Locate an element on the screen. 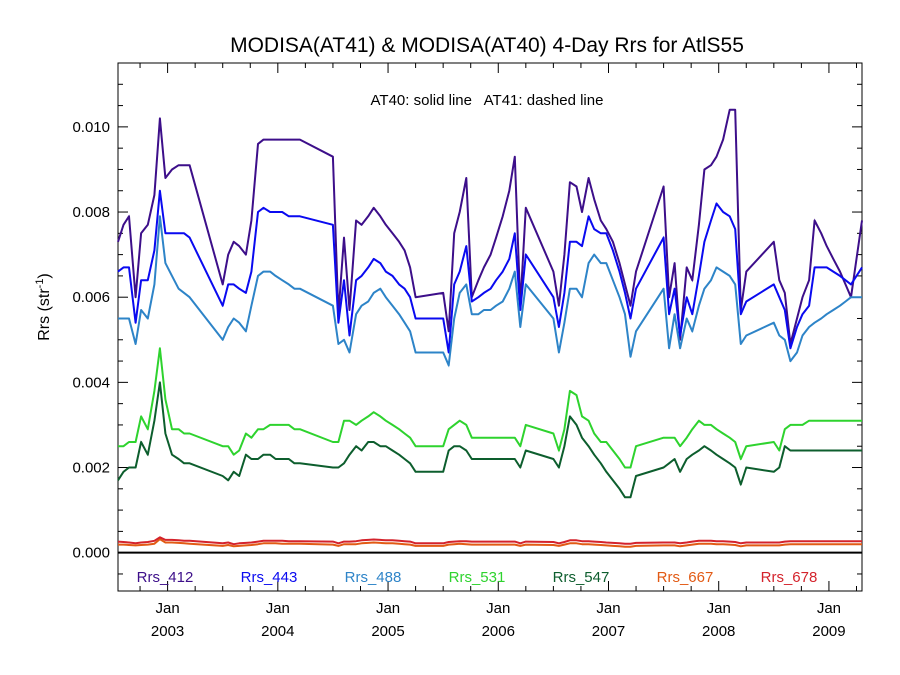 The width and height of the screenshot is (900, 675). y-tick-label: 0.008 is located at coordinates (91, 212).